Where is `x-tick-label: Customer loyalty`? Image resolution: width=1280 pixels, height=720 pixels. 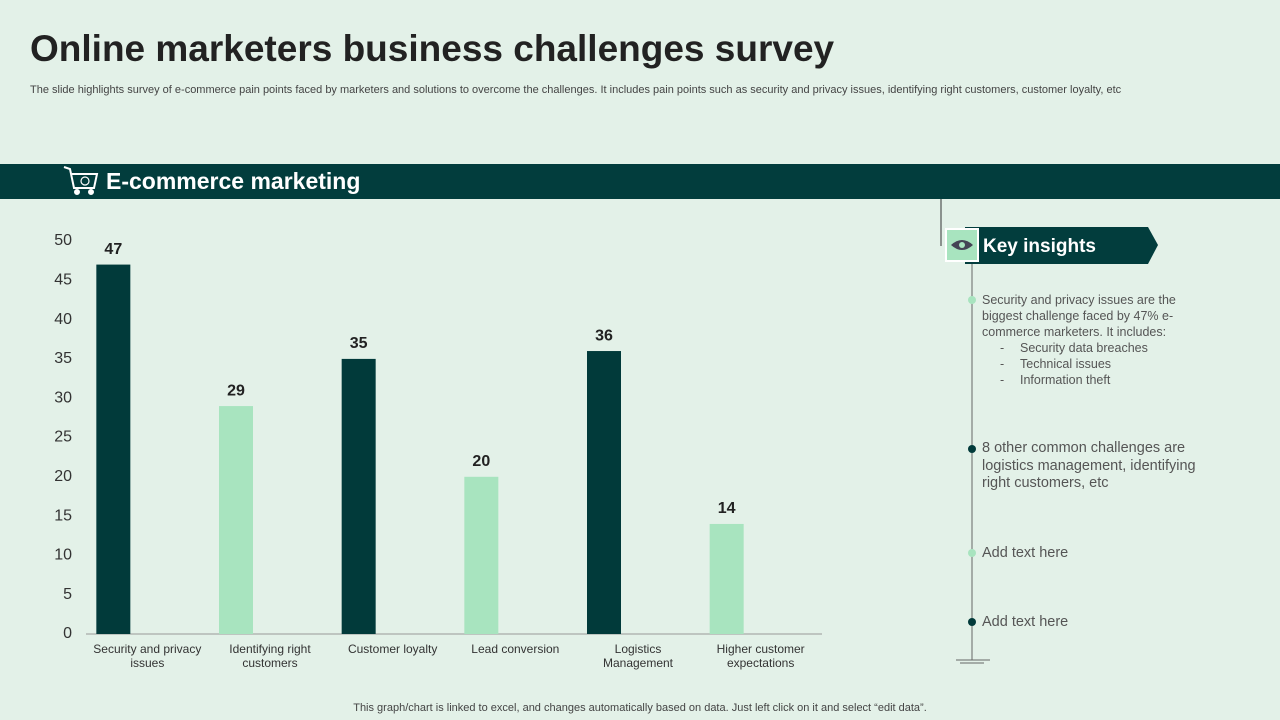 x-tick-label: Customer loyalty is located at coordinates (392, 649).